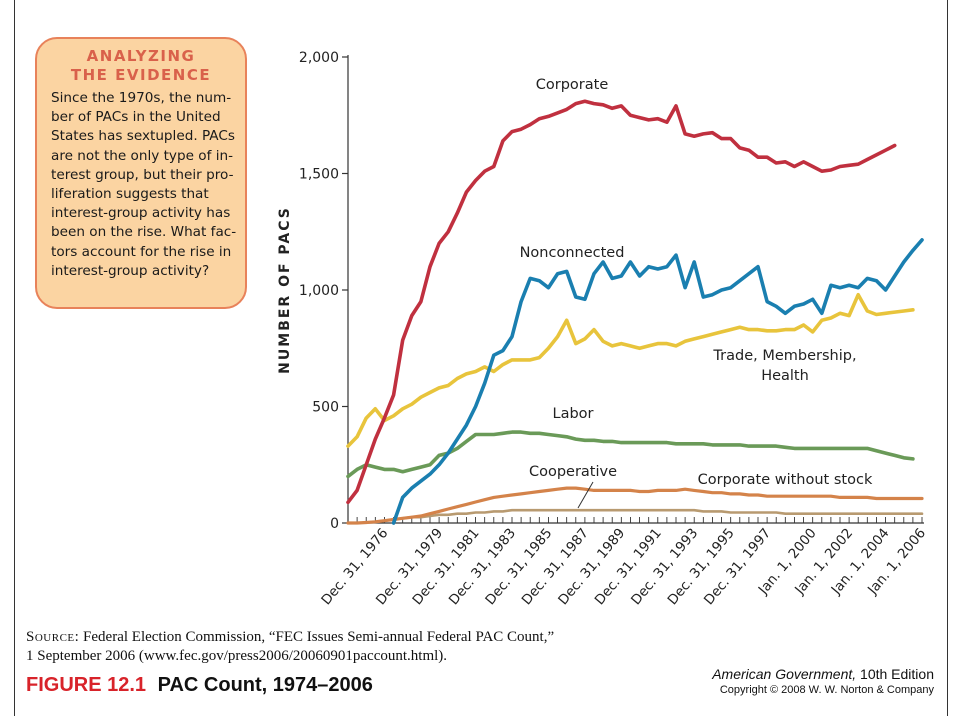 This screenshot has height=720, width=960. I want to click on series-line-trade-membership-health, so click(630, 370).